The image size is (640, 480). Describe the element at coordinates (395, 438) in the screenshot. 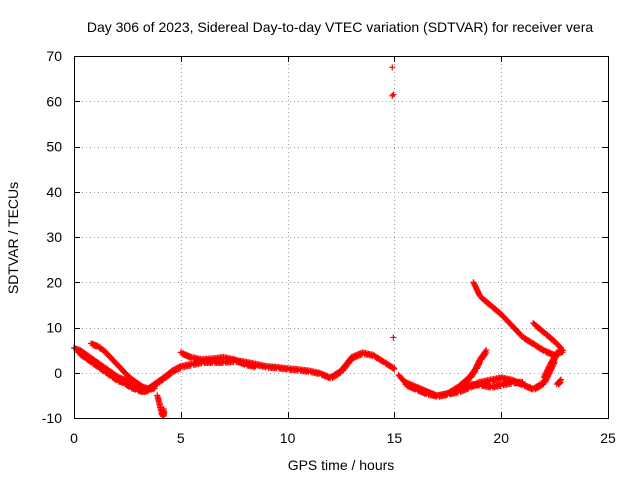

I see `x-tick-label: 15` at that location.